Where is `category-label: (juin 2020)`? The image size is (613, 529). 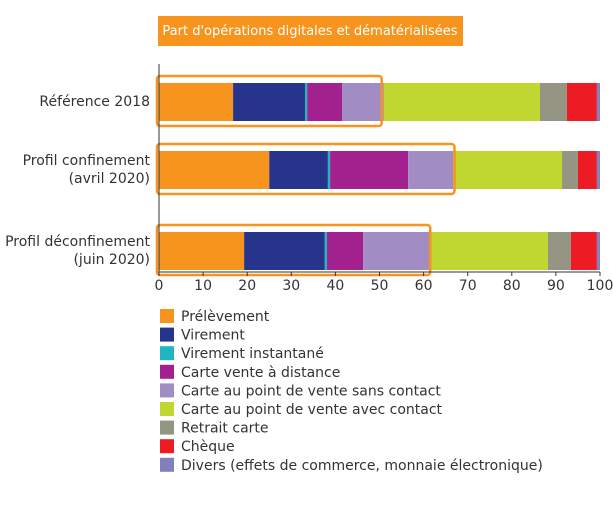
category-label: (juin 2020) is located at coordinates (111, 260).